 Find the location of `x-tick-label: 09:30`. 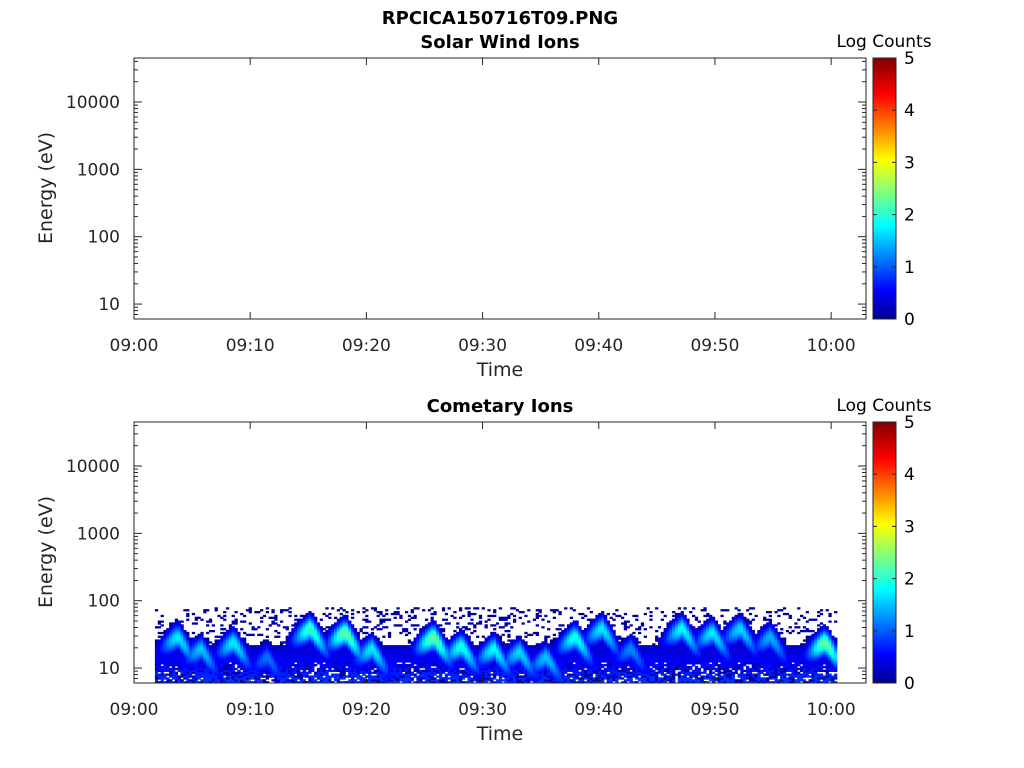

x-tick-label: 09:30 is located at coordinates (482, 346).